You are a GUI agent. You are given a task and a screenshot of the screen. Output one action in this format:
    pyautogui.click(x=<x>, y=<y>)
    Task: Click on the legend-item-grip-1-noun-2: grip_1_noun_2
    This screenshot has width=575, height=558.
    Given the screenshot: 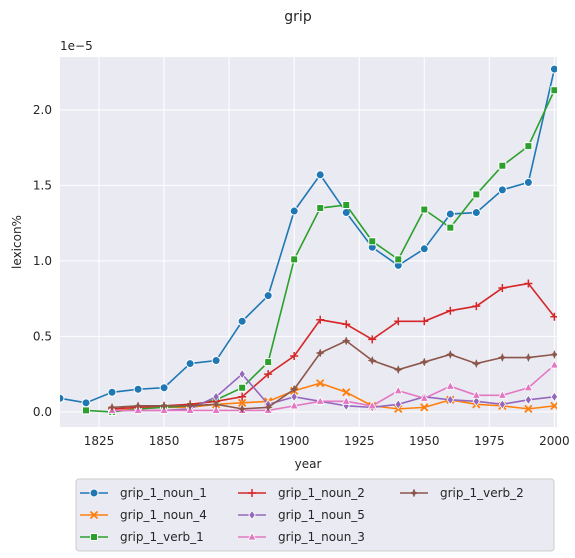 What is the action you would take?
    pyautogui.click(x=301, y=493)
    